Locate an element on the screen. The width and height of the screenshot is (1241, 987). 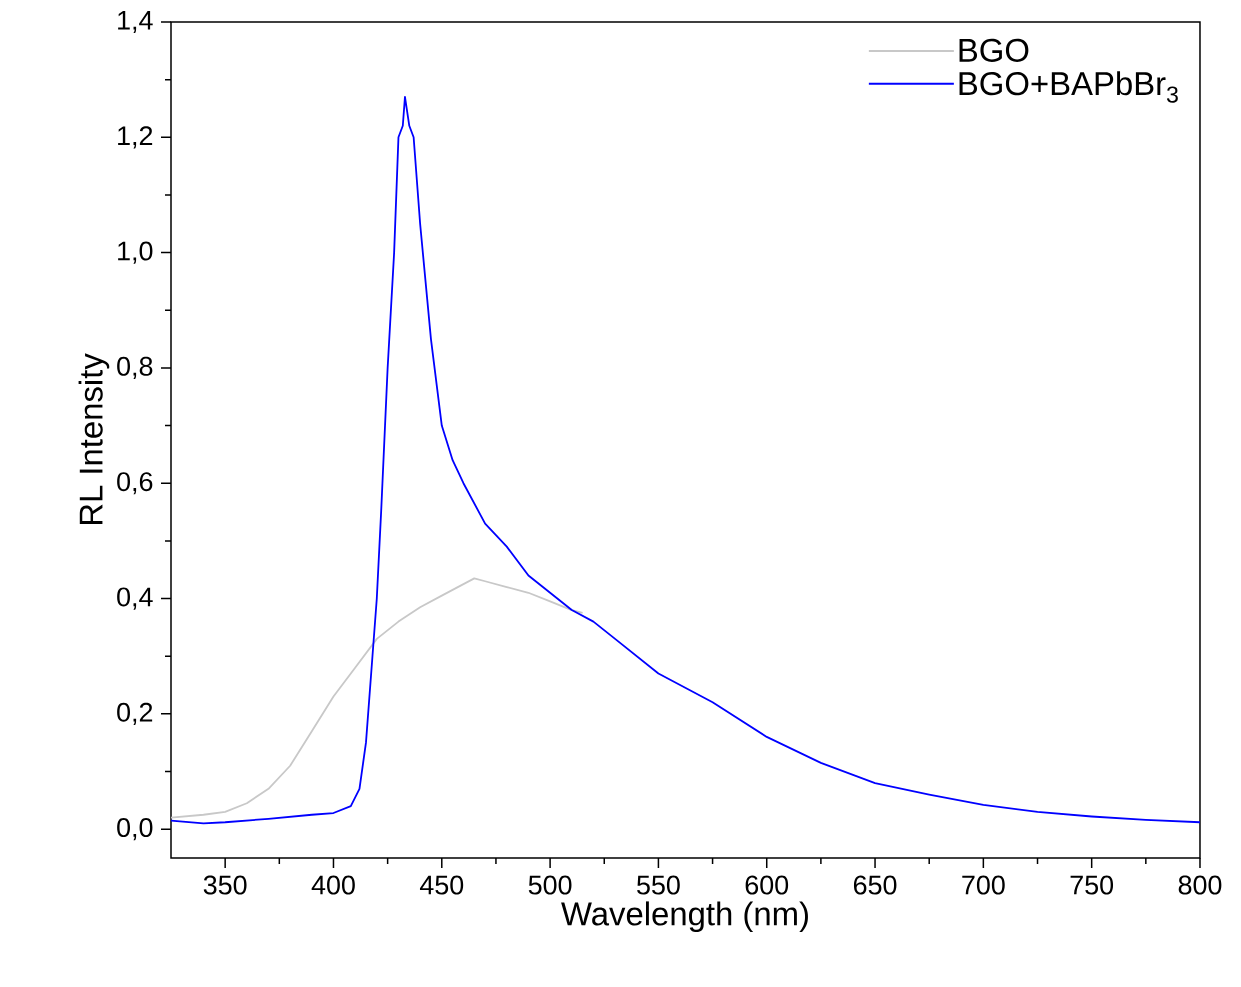
x-tick-label: 350 is located at coordinates (225, 885).